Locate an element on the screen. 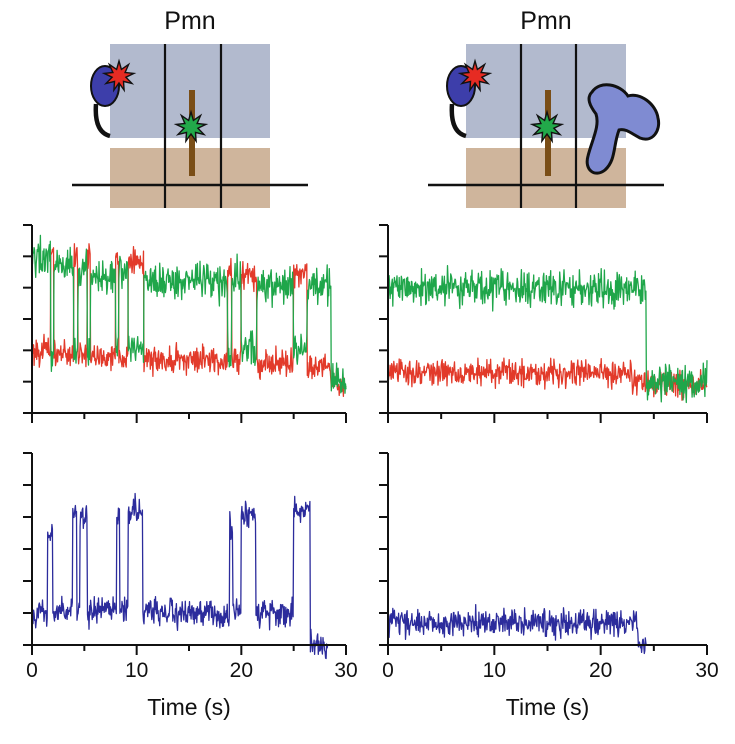 This screenshot has width=735, height=744. cartoon-left: Pmn is located at coordinates (190, 107).